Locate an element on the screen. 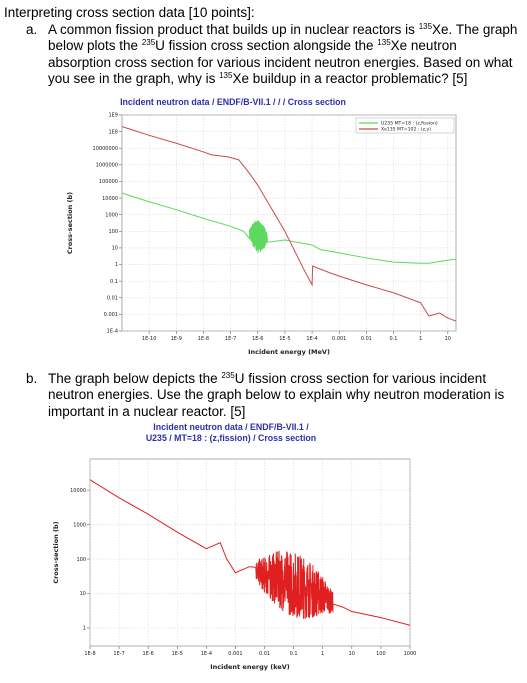 The height and width of the screenshot is (683, 527). y-tick-label: 1E8 is located at coordinates (113, 132).